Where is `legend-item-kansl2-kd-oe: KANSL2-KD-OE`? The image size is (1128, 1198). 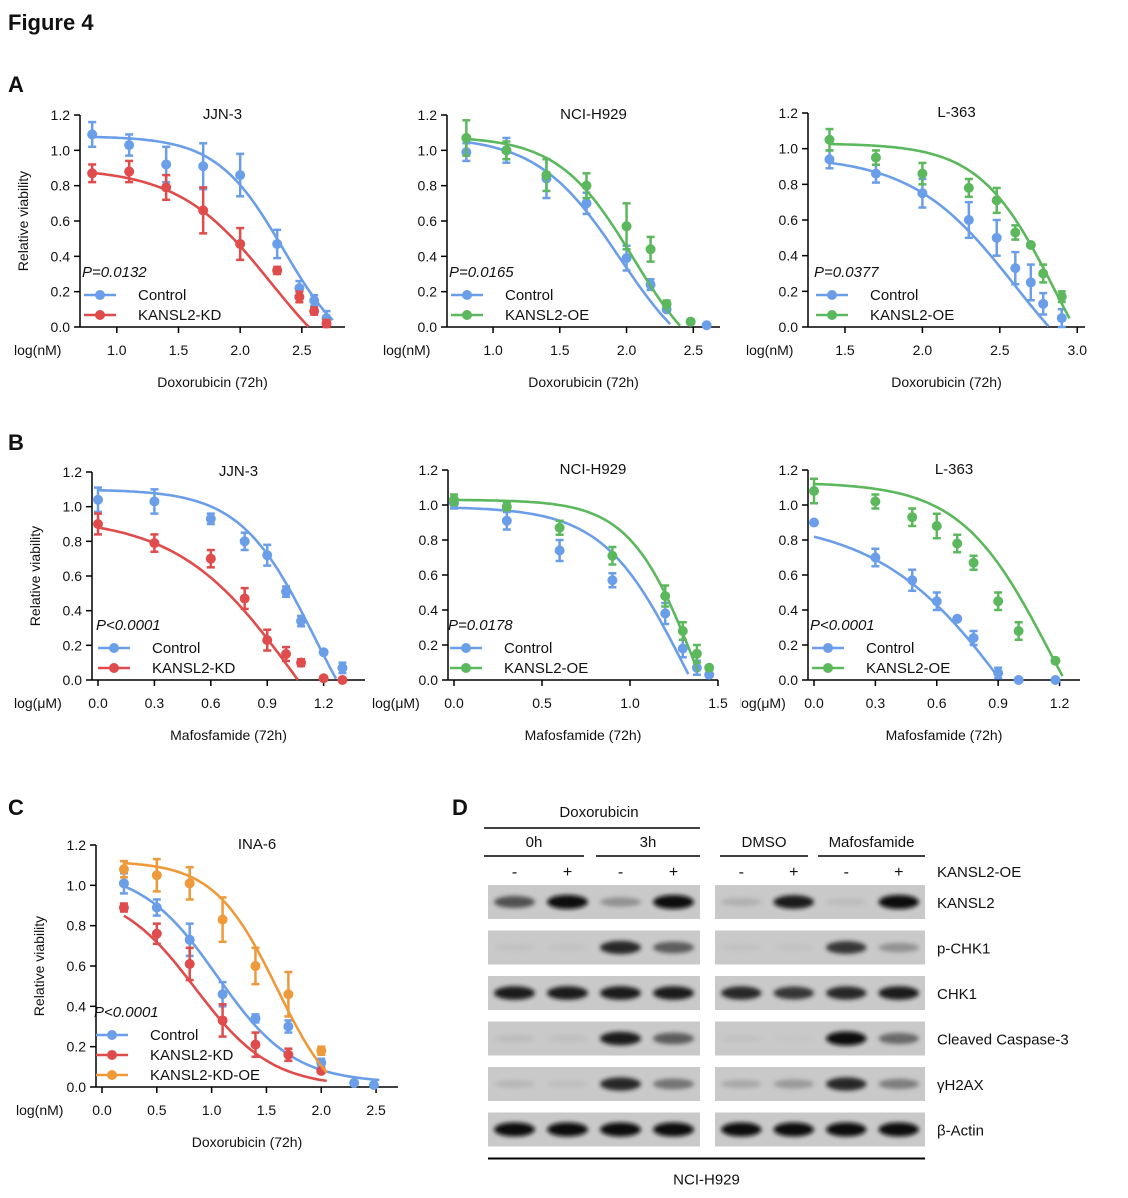
legend-item-kansl2-kd-oe: KANSL2-KD-OE is located at coordinates (178, 1075).